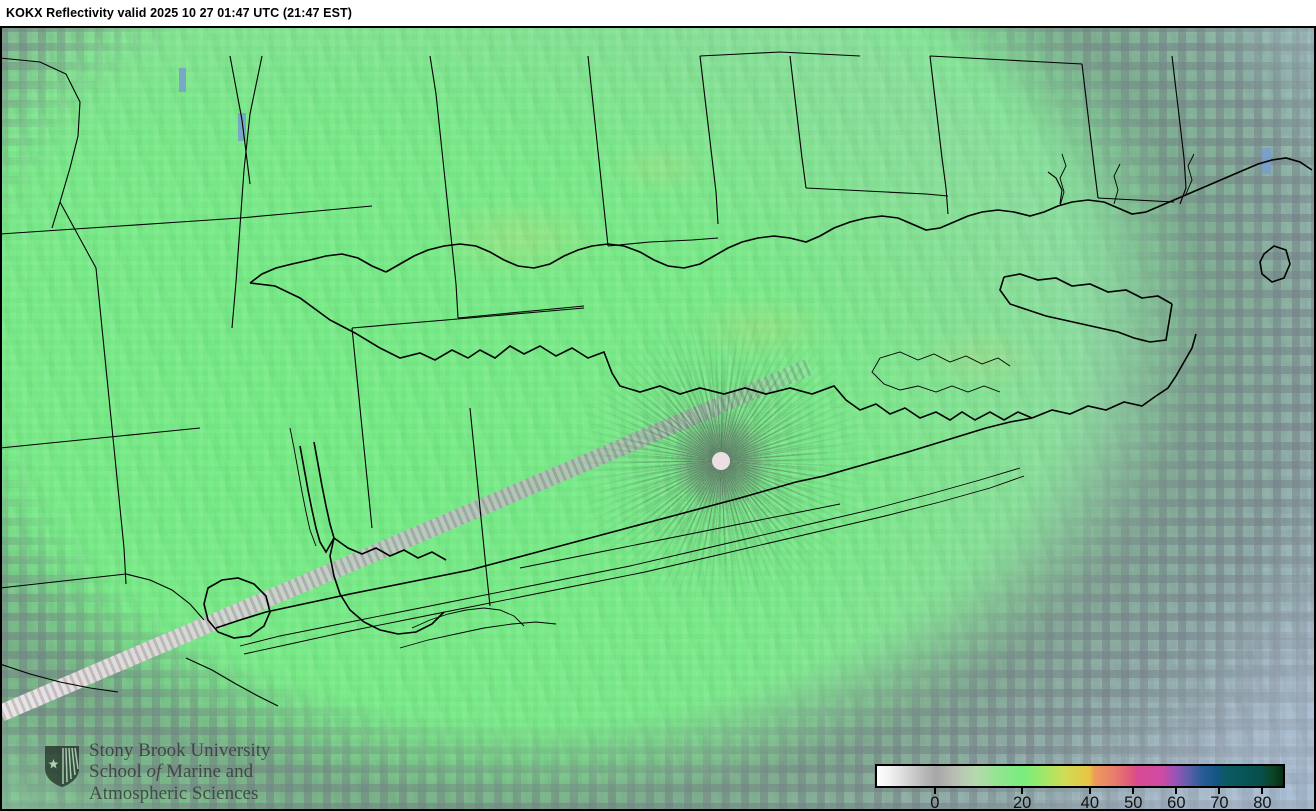 Image resolution: width=1316 pixels, height=811 pixels. What do you see at coordinates (1262, 802) in the screenshot?
I see `colorbar-tick-label-80: 80` at bounding box center [1262, 802].